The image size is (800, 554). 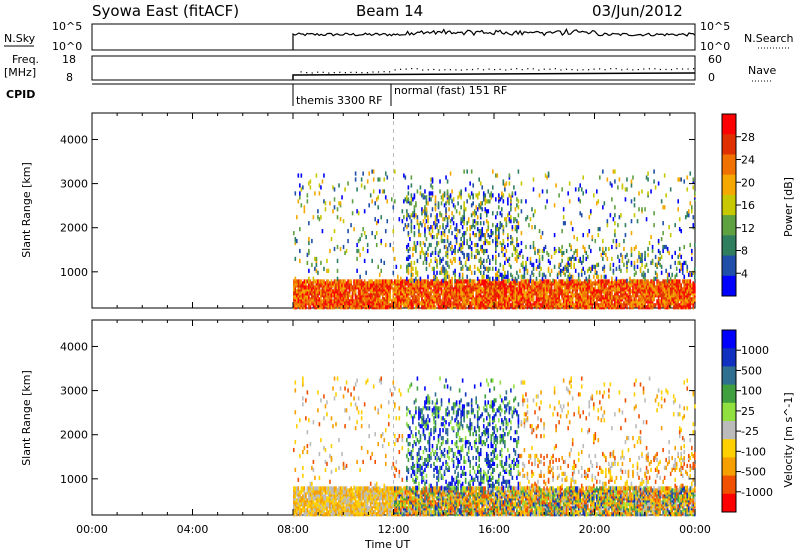 What do you see at coordinates (74, 139) in the screenshot?
I see `ytick-label: 4000` at bounding box center [74, 139].